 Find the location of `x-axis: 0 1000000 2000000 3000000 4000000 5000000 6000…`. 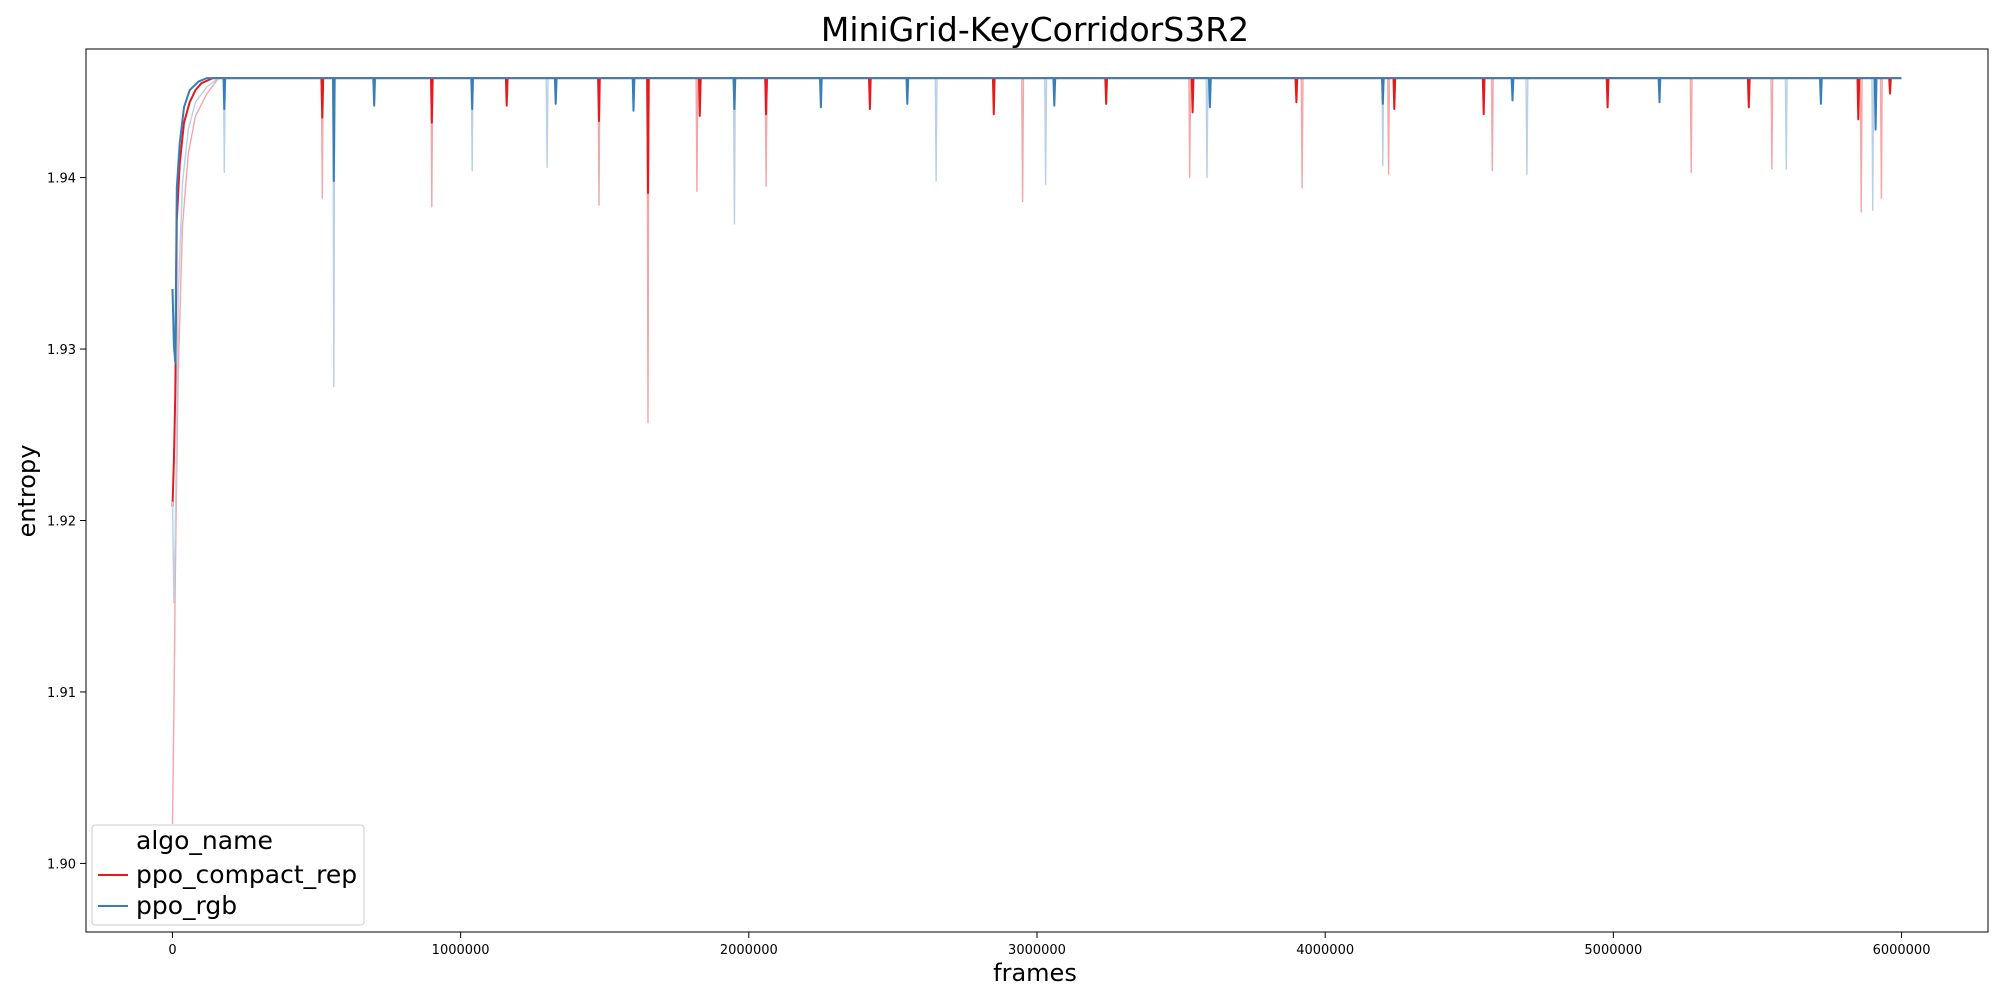

x-axis: 0 1000000 2000000 3000000 4000000 5000000 6000… is located at coordinates (1049, 945).